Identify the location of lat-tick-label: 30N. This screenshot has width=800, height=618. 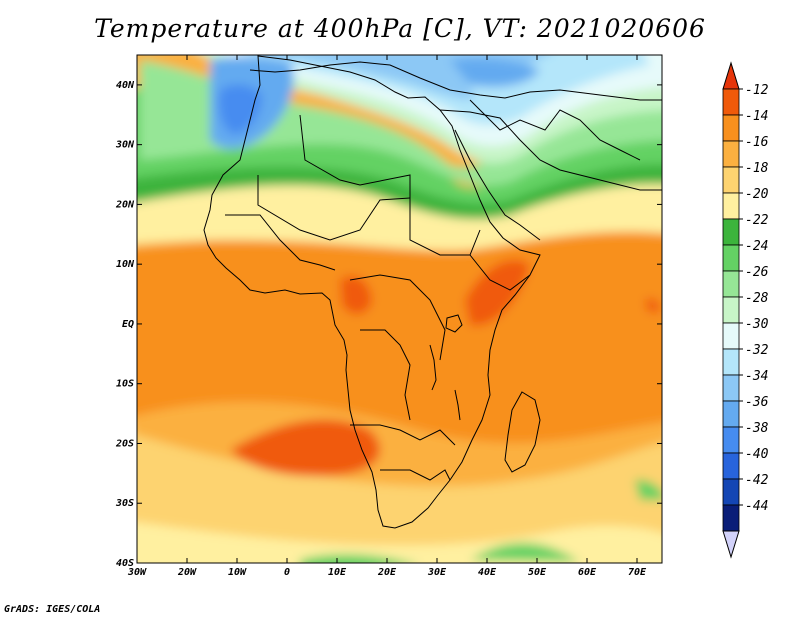
(125, 145).